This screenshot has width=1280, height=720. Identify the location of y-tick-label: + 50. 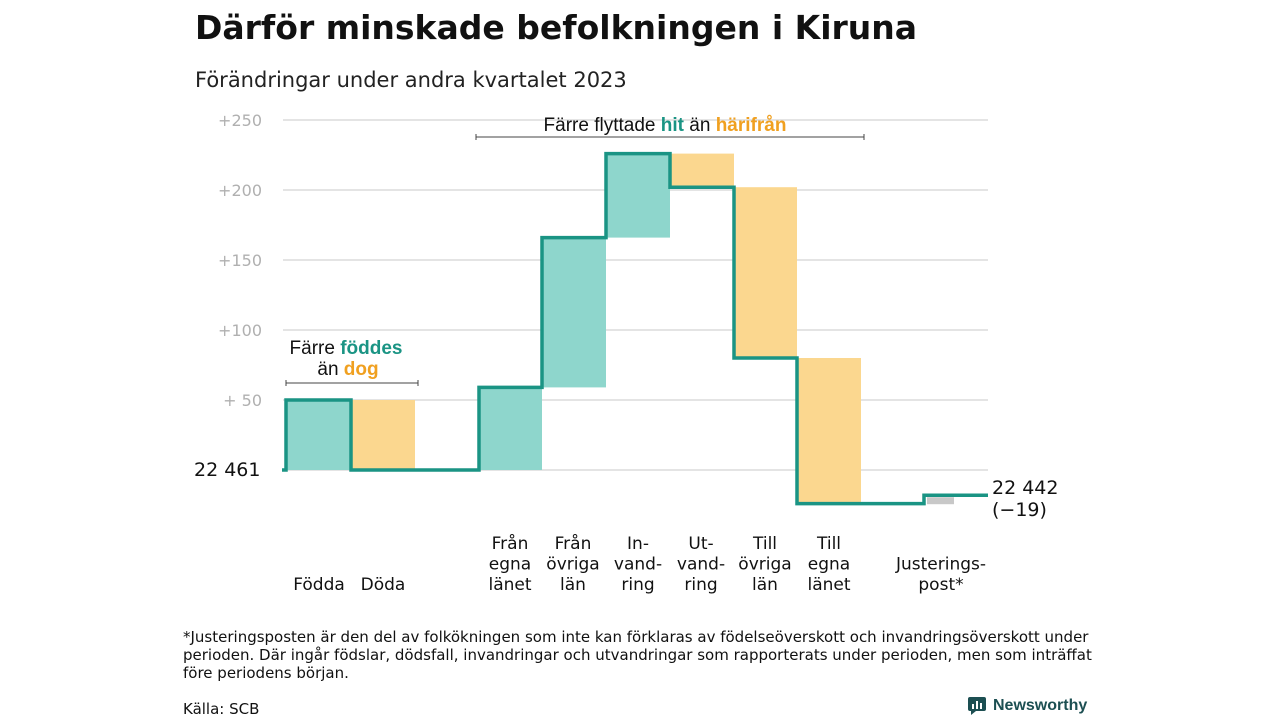
(242, 400).